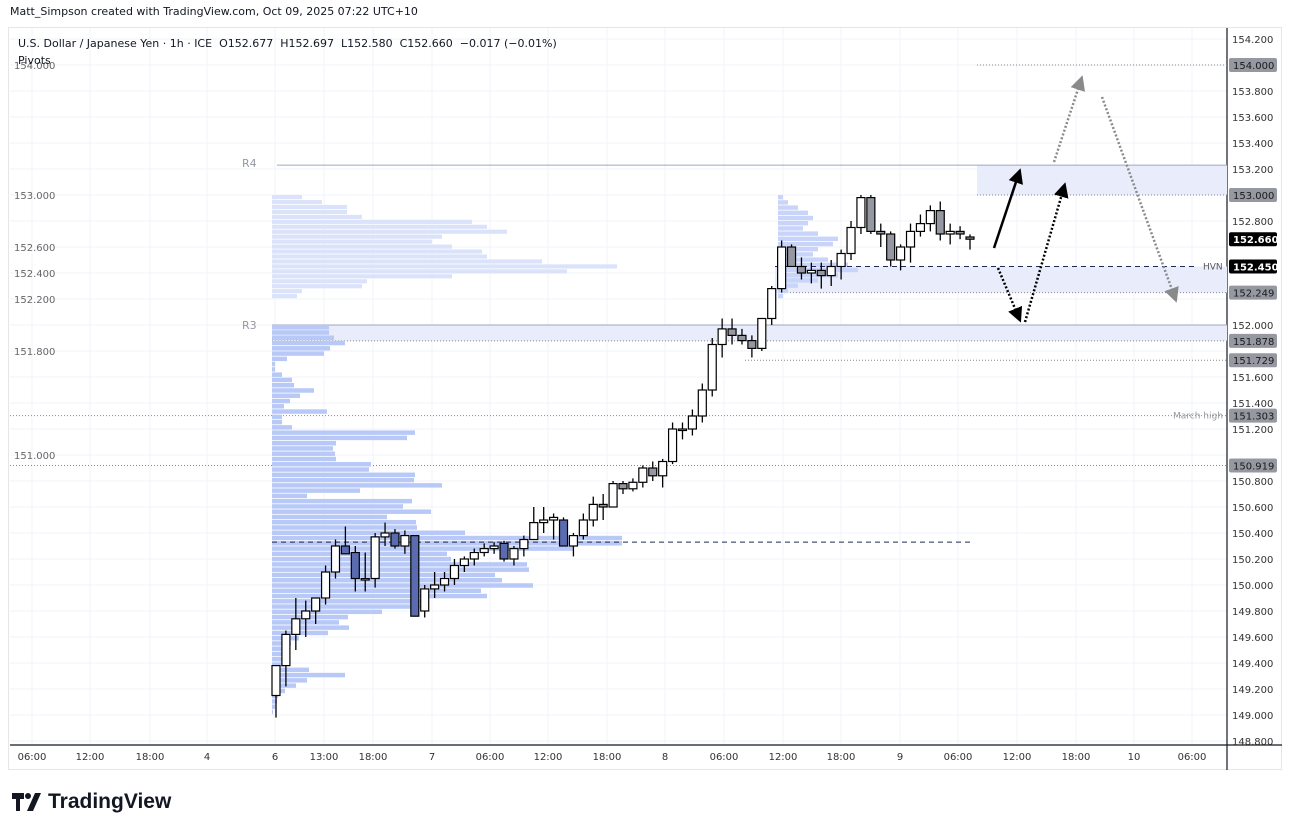 This screenshot has height=831, width=1290. What do you see at coordinates (324, 757) in the screenshot?
I see `time-axis-label: 13:00` at bounding box center [324, 757].